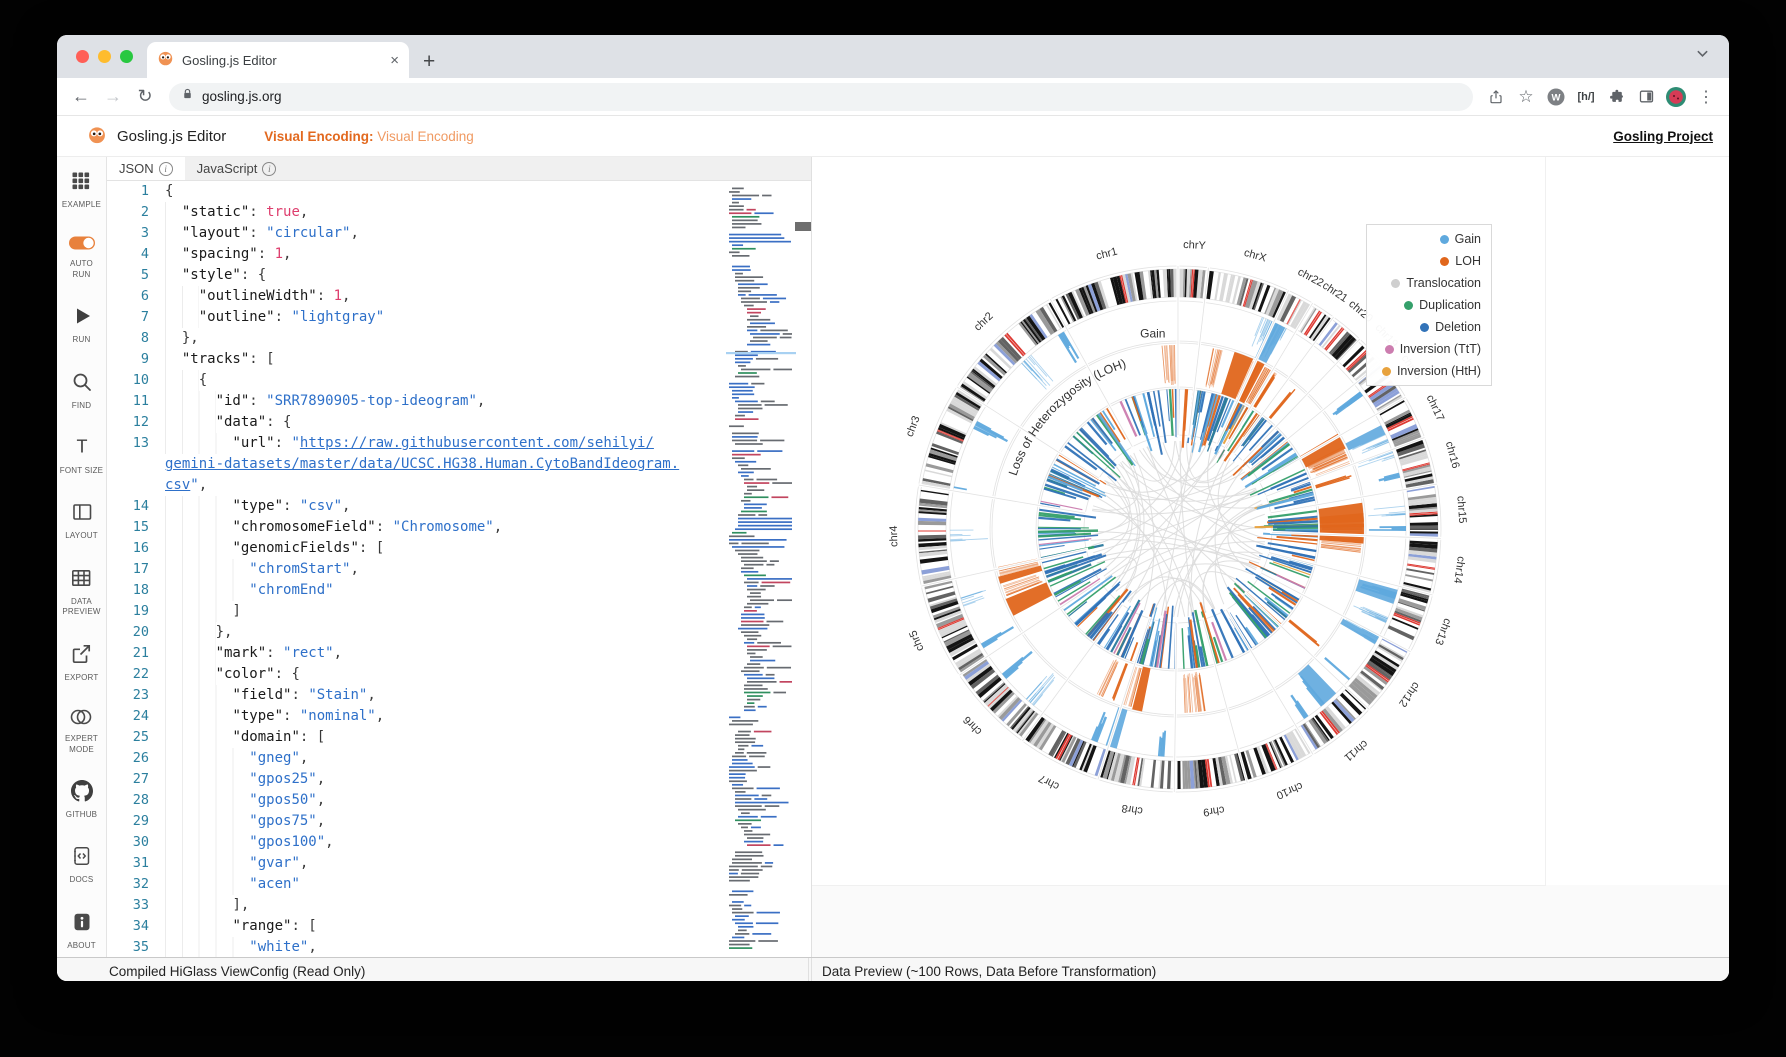 This screenshot has height=1057, width=1786. I want to click on profile-avatar, so click(1676, 97).